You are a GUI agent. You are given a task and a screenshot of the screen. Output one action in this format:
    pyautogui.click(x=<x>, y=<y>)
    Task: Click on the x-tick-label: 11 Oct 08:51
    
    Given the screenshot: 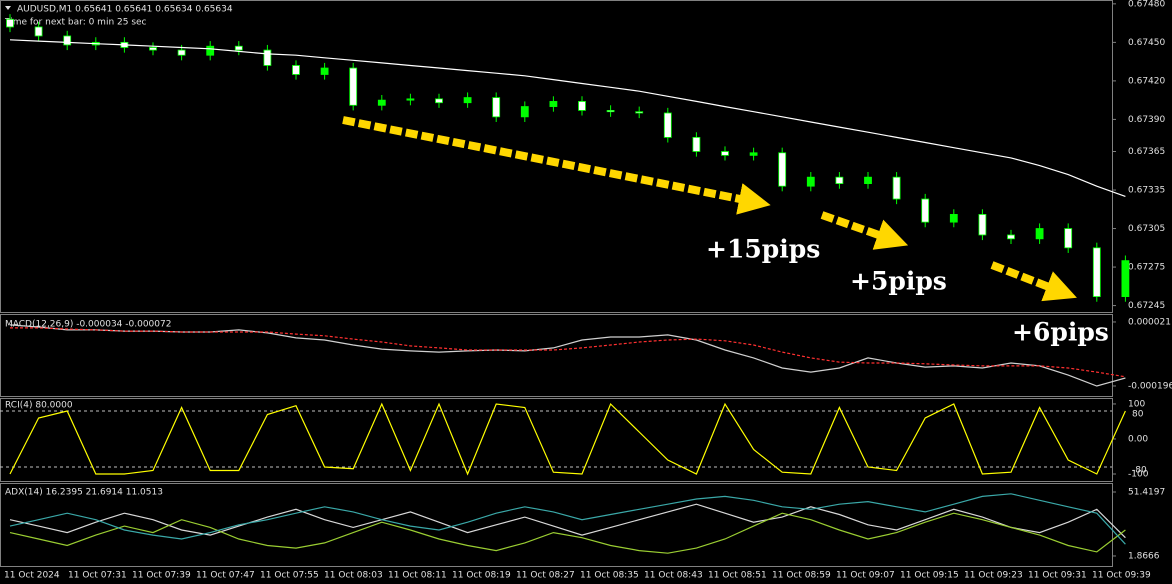 What is the action you would take?
    pyautogui.click(x=737, y=576)
    